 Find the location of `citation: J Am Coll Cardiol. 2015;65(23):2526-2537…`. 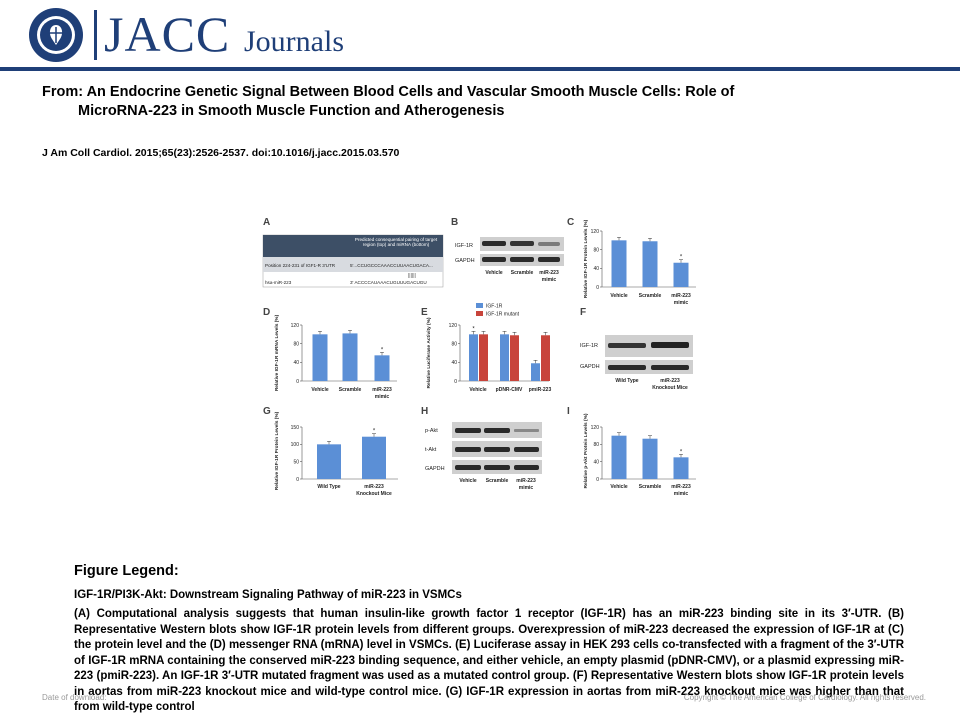

citation: J Am Coll Cardiol. 2015;65(23):2526-2537… is located at coordinates (221, 153).